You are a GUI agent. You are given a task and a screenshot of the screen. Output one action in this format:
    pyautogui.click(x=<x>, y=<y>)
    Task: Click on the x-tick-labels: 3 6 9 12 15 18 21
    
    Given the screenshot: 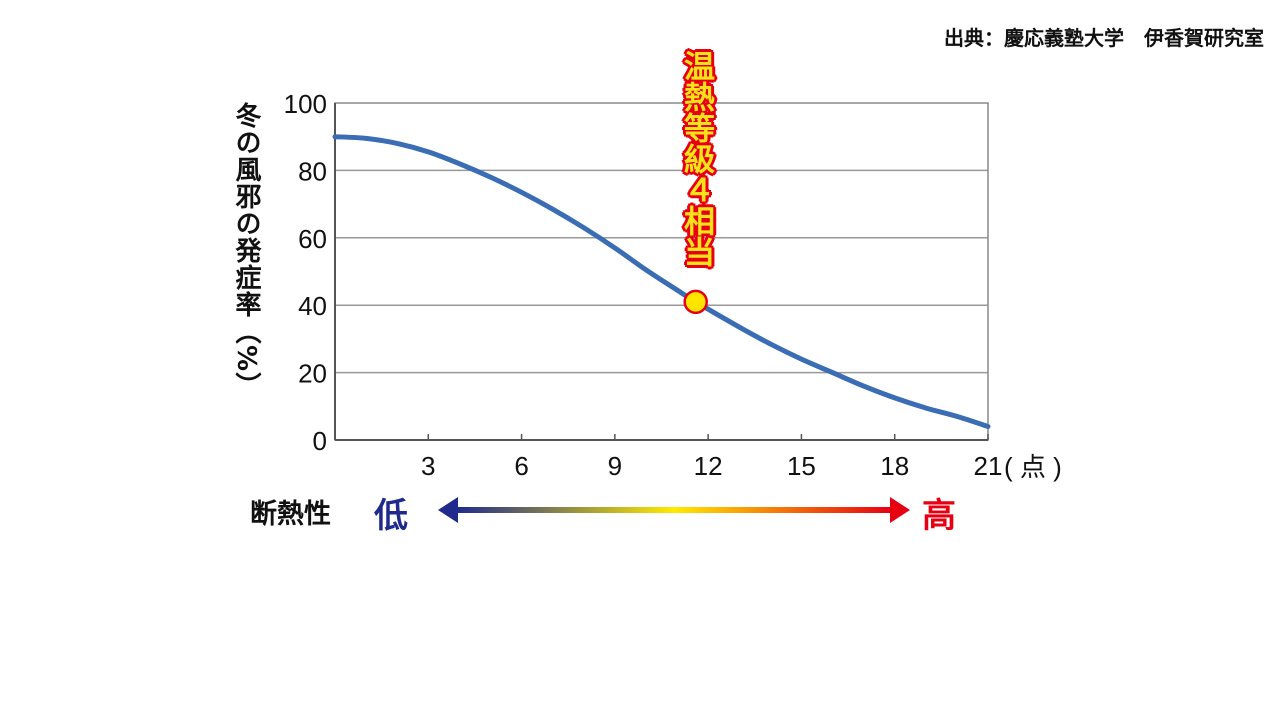 What is the action you would take?
    pyautogui.click(x=711, y=457)
    